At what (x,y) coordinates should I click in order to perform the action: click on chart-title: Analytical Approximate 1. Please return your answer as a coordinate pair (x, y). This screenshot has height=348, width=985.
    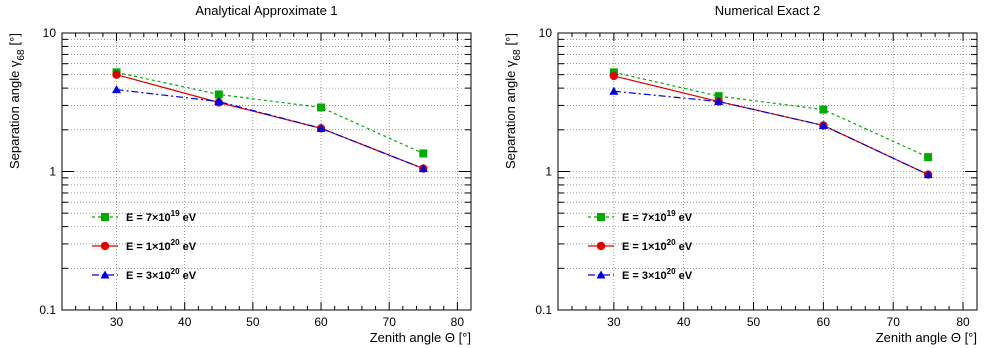
    Looking at the image, I should click on (266, 10).